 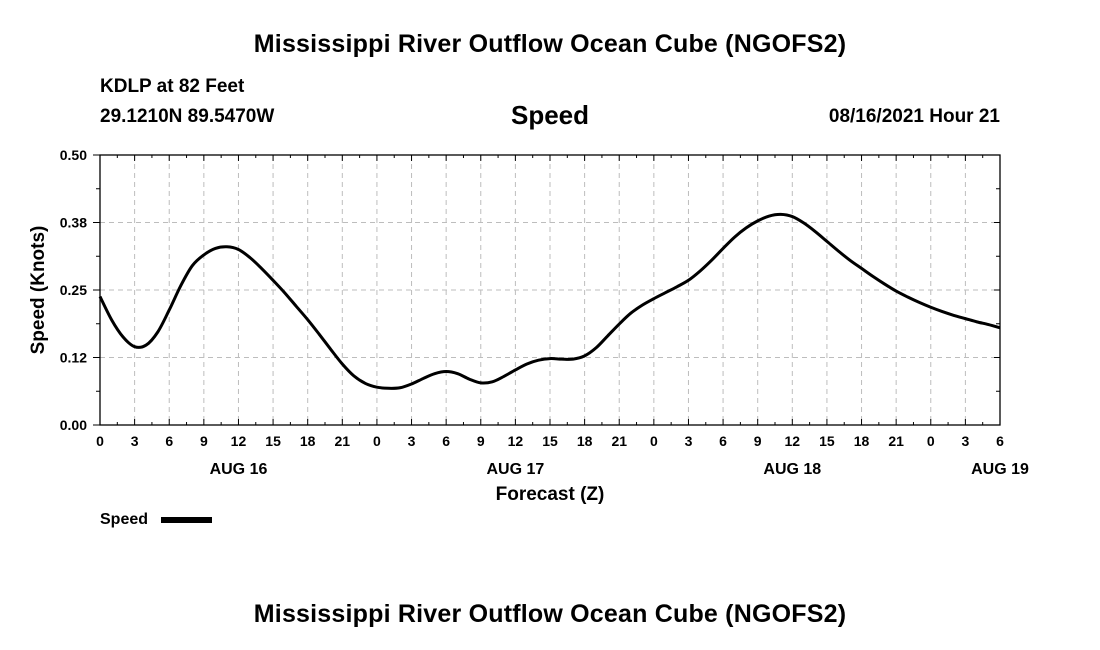 I want to click on day-label: AUG 19, so click(x=1000, y=469).